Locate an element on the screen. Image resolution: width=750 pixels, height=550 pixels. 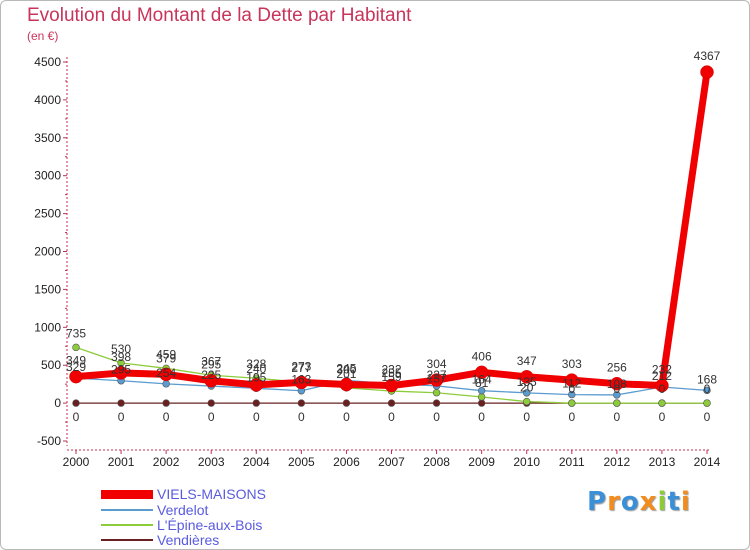
data-label: 254 is located at coordinates (166, 373).